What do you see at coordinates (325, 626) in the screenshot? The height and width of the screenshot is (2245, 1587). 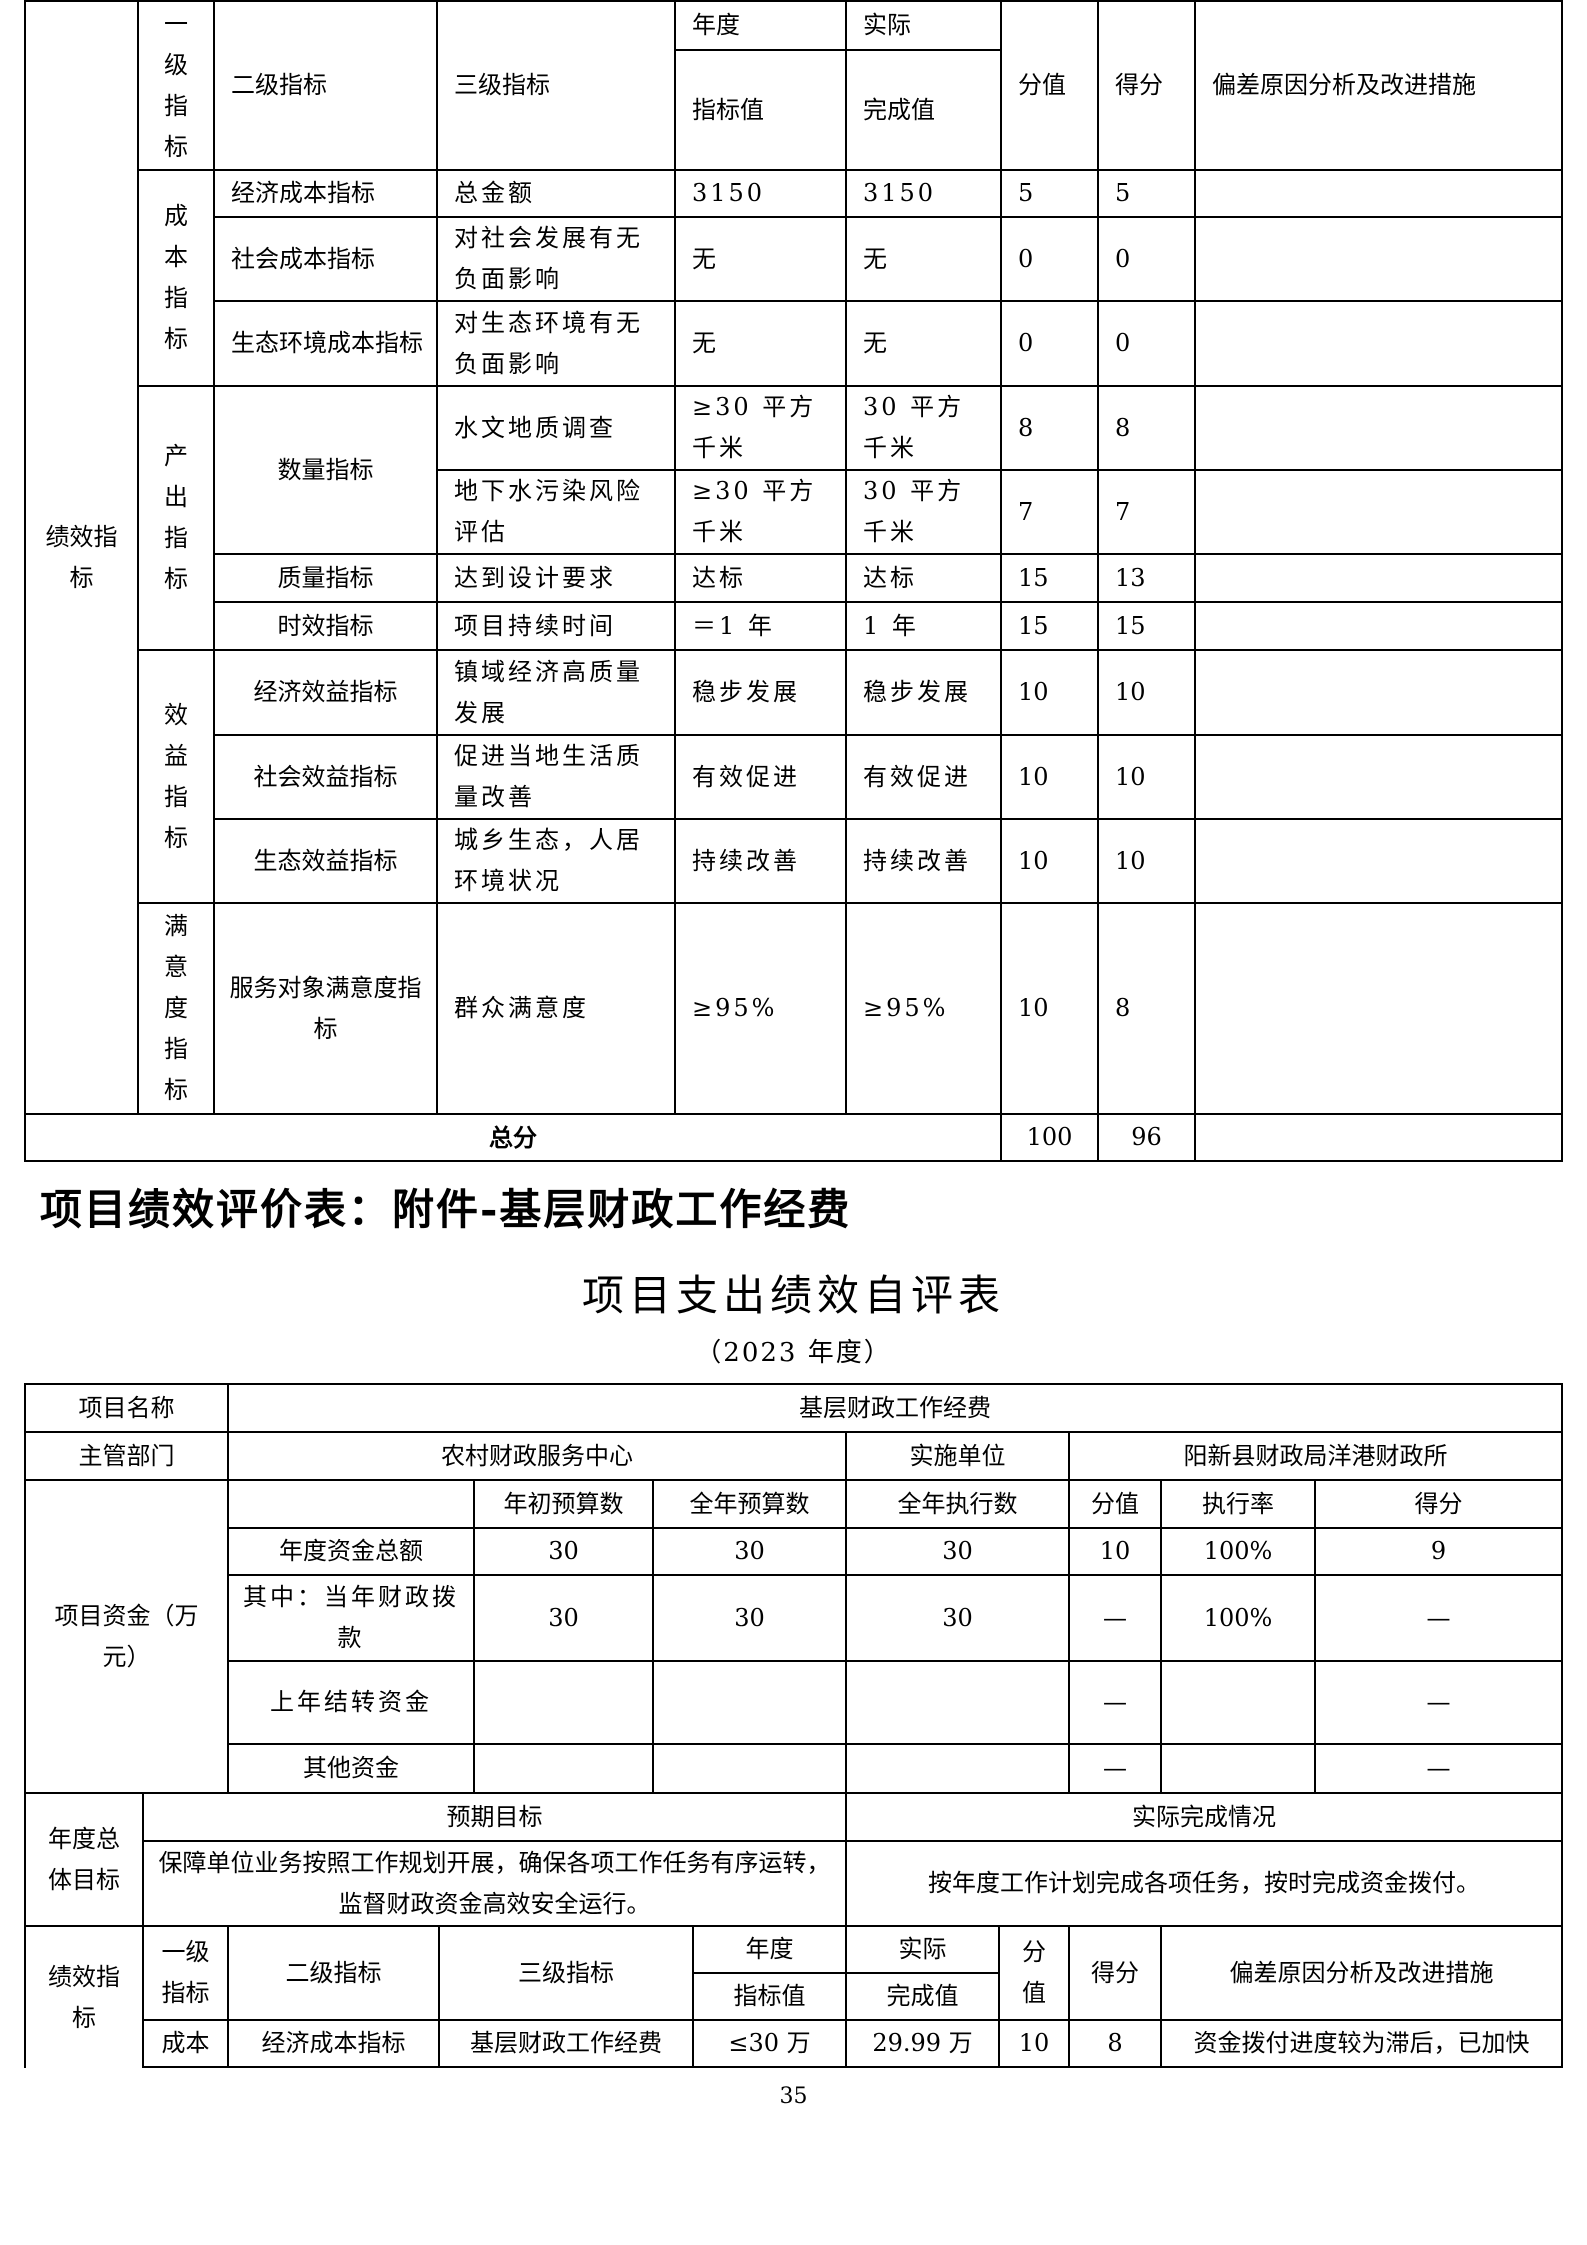 I see `row-l2: 时效指标` at bounding box center [325, 626].